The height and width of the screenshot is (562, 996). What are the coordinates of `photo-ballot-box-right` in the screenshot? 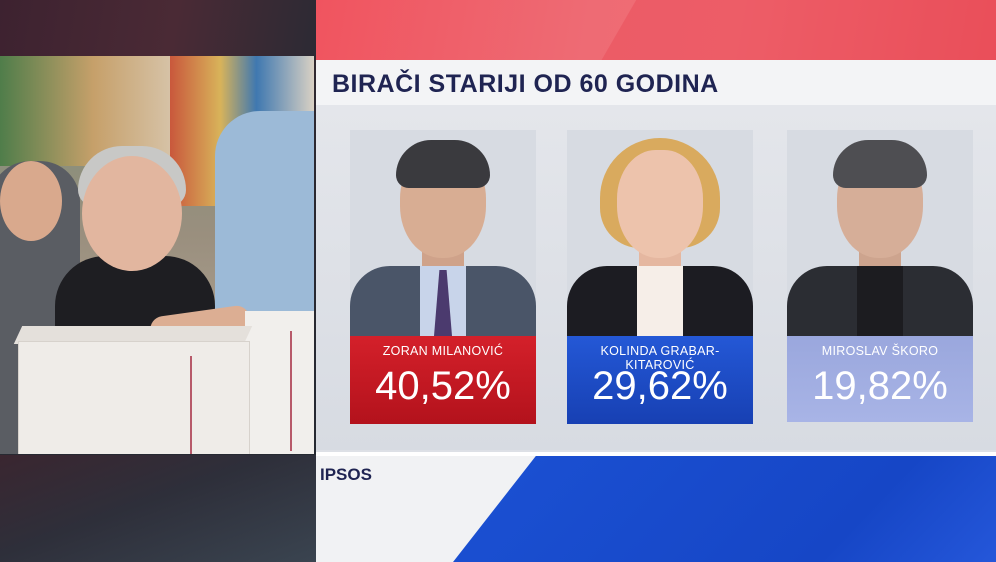 It's located at (279, 382).